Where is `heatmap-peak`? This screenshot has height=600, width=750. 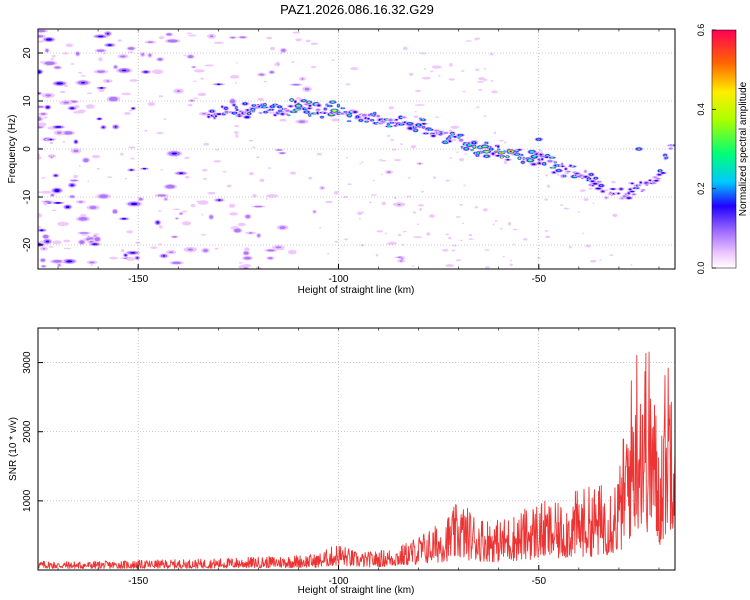 heatmap-peak is located at coordinates (539, 139).